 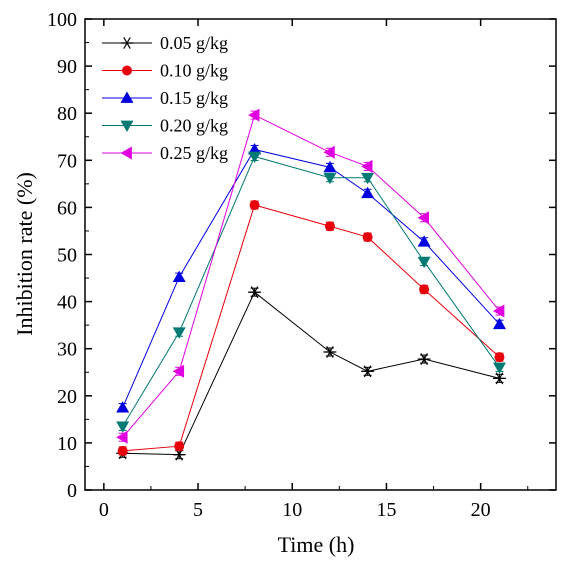 I want to click on y-tick-label: 30, so click(x=67, y=350).